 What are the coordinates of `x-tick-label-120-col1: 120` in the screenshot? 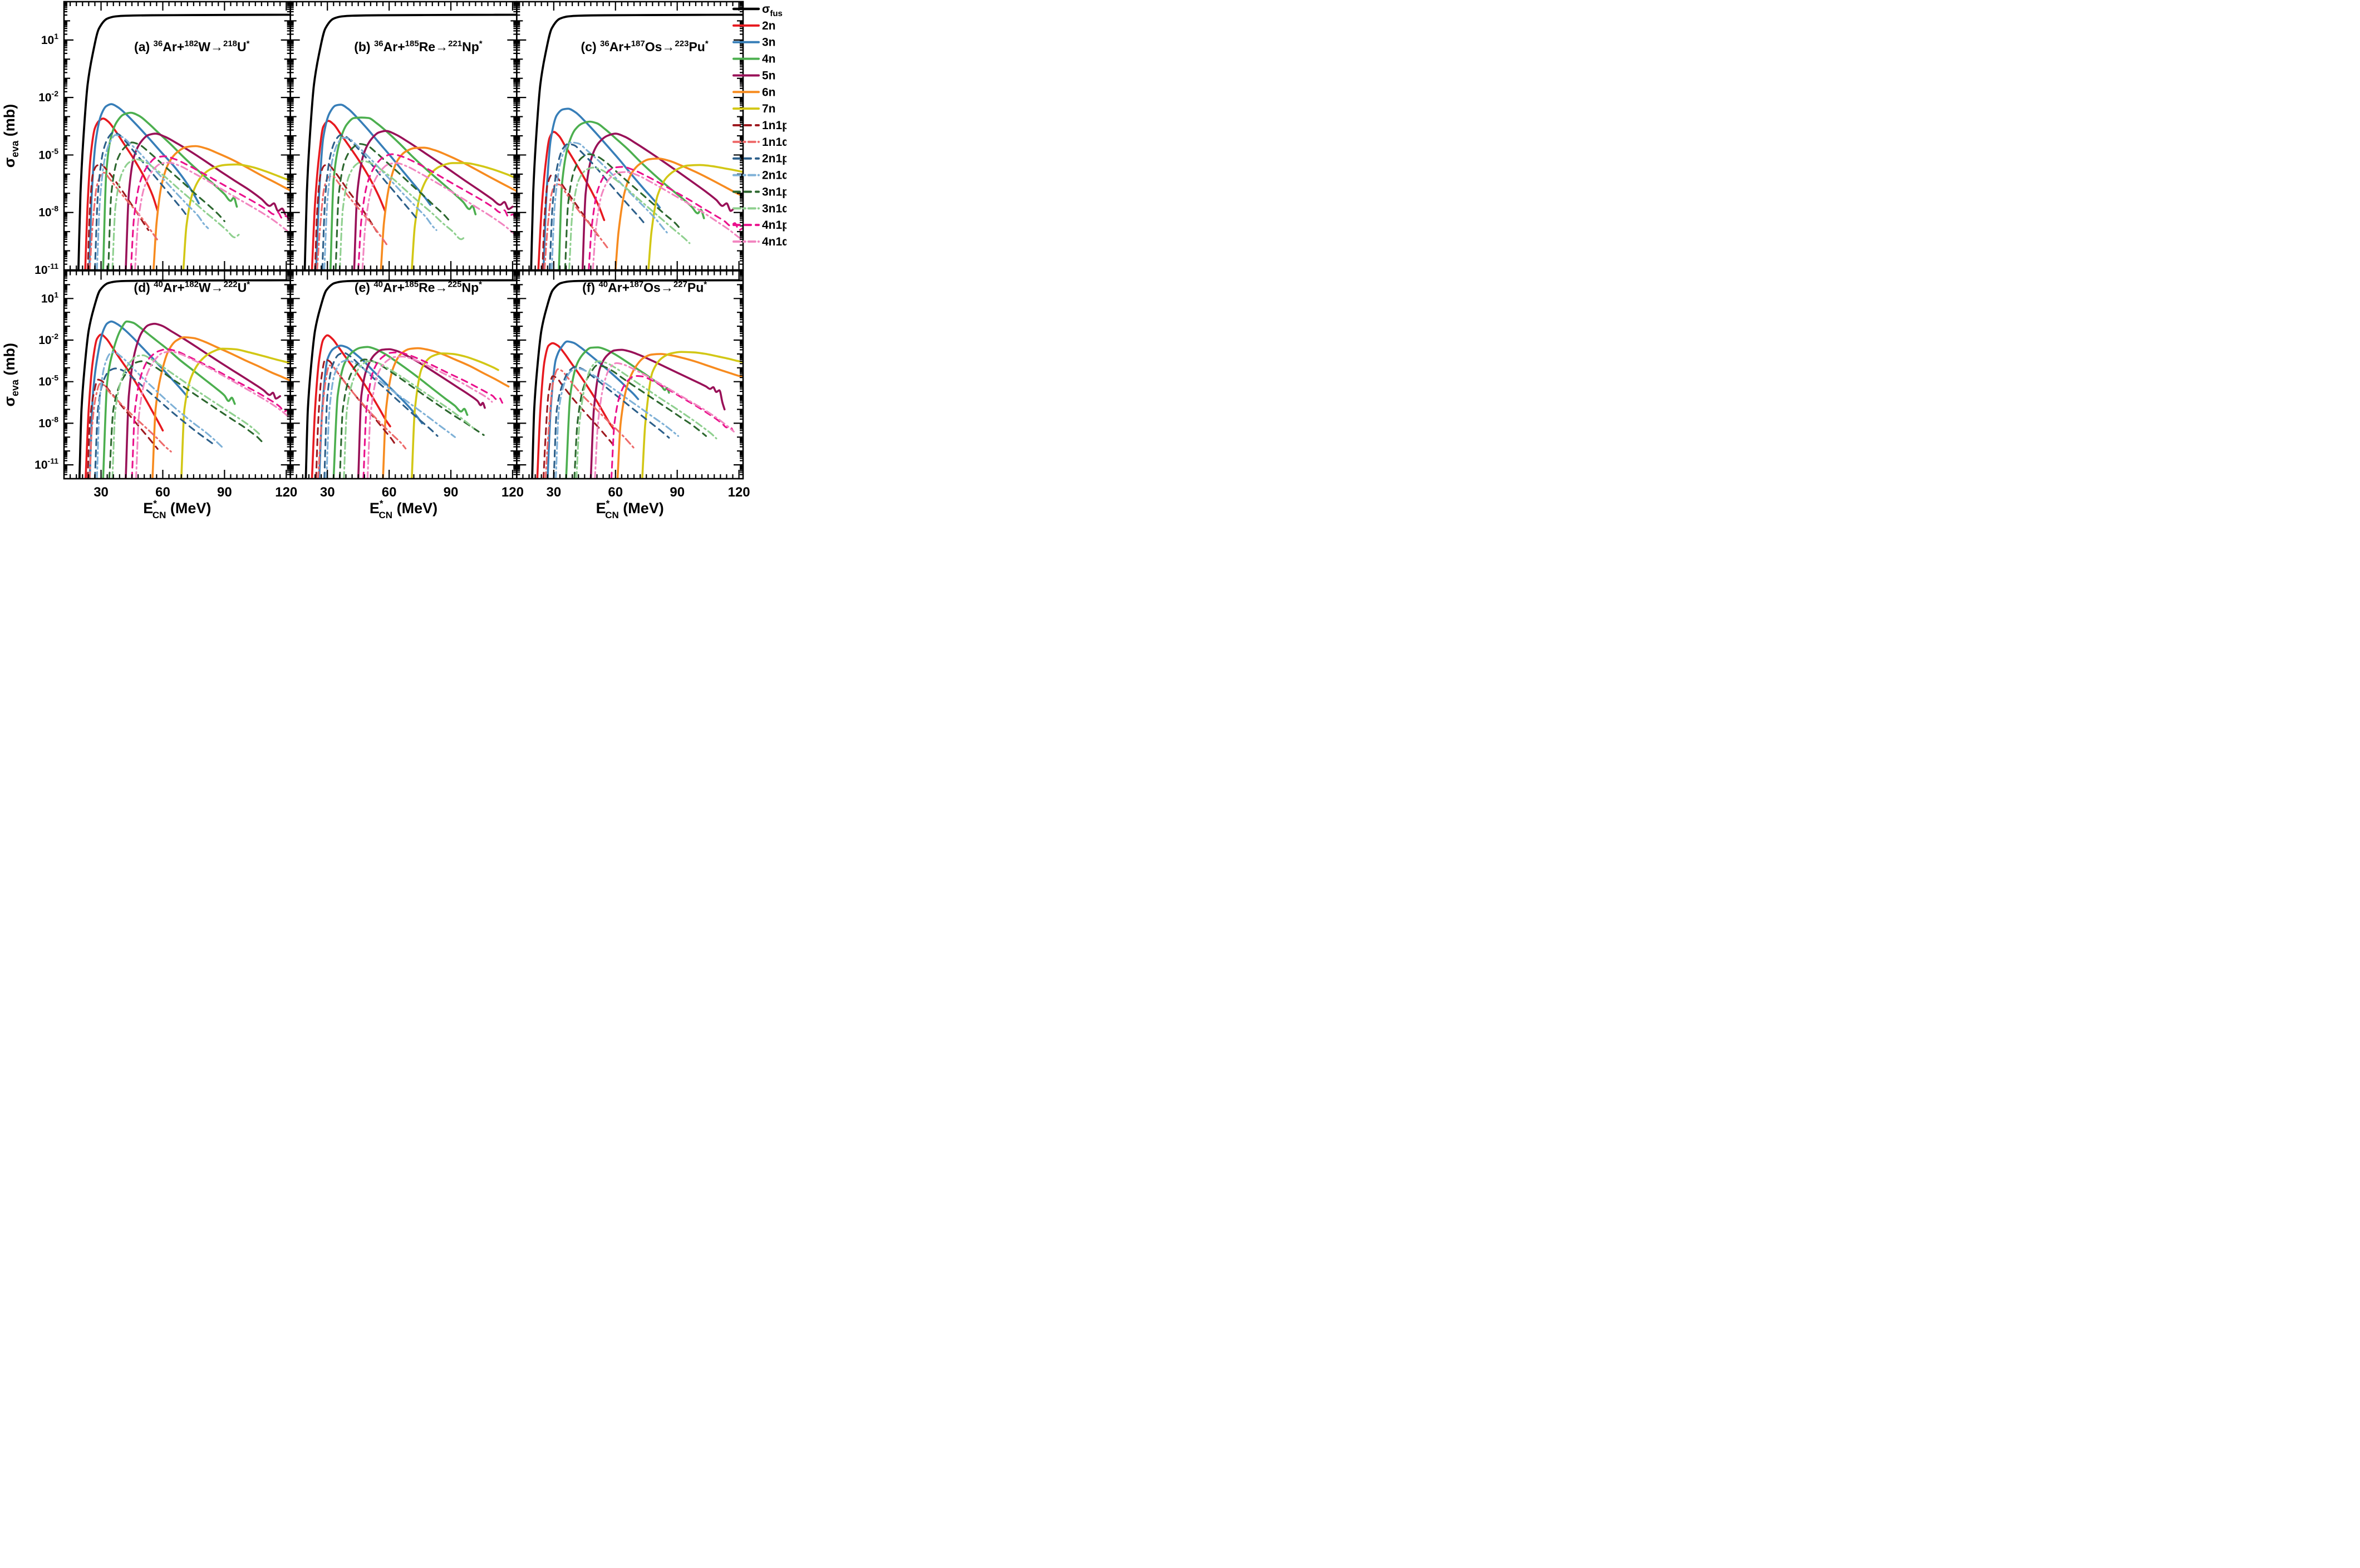 It's located at (513, 492).